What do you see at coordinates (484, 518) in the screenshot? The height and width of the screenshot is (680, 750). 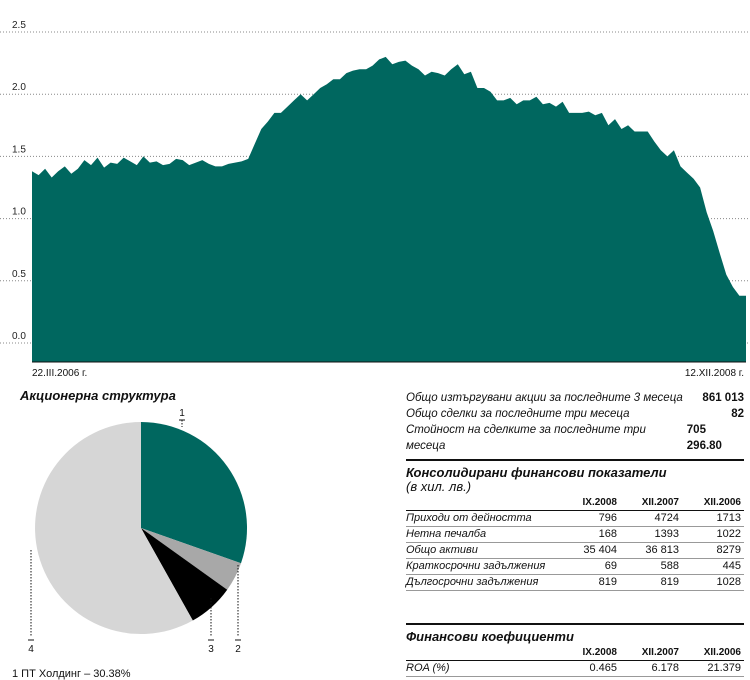 I see `row-label: Приходи от дейността` at bounding box center [484, 518].